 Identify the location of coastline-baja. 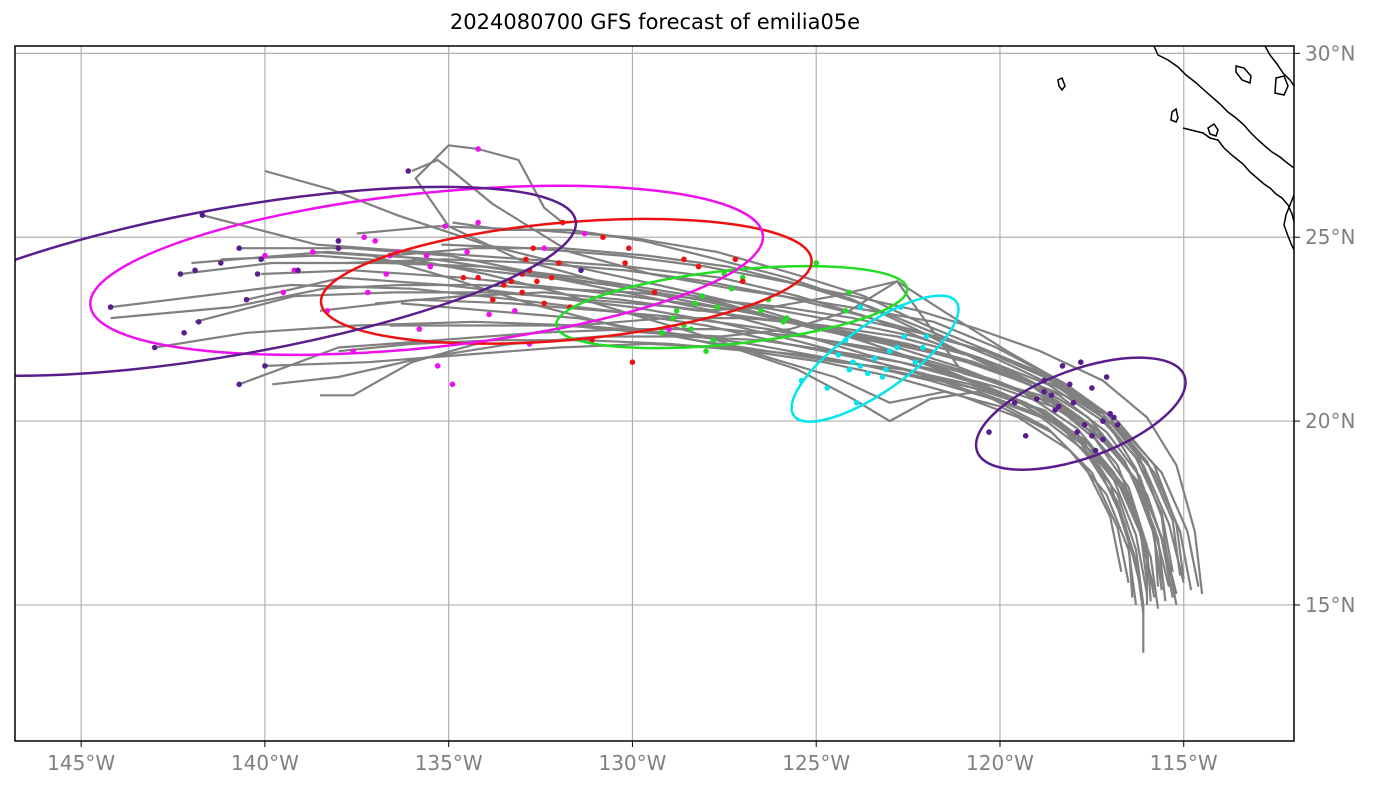
(1223, 107).